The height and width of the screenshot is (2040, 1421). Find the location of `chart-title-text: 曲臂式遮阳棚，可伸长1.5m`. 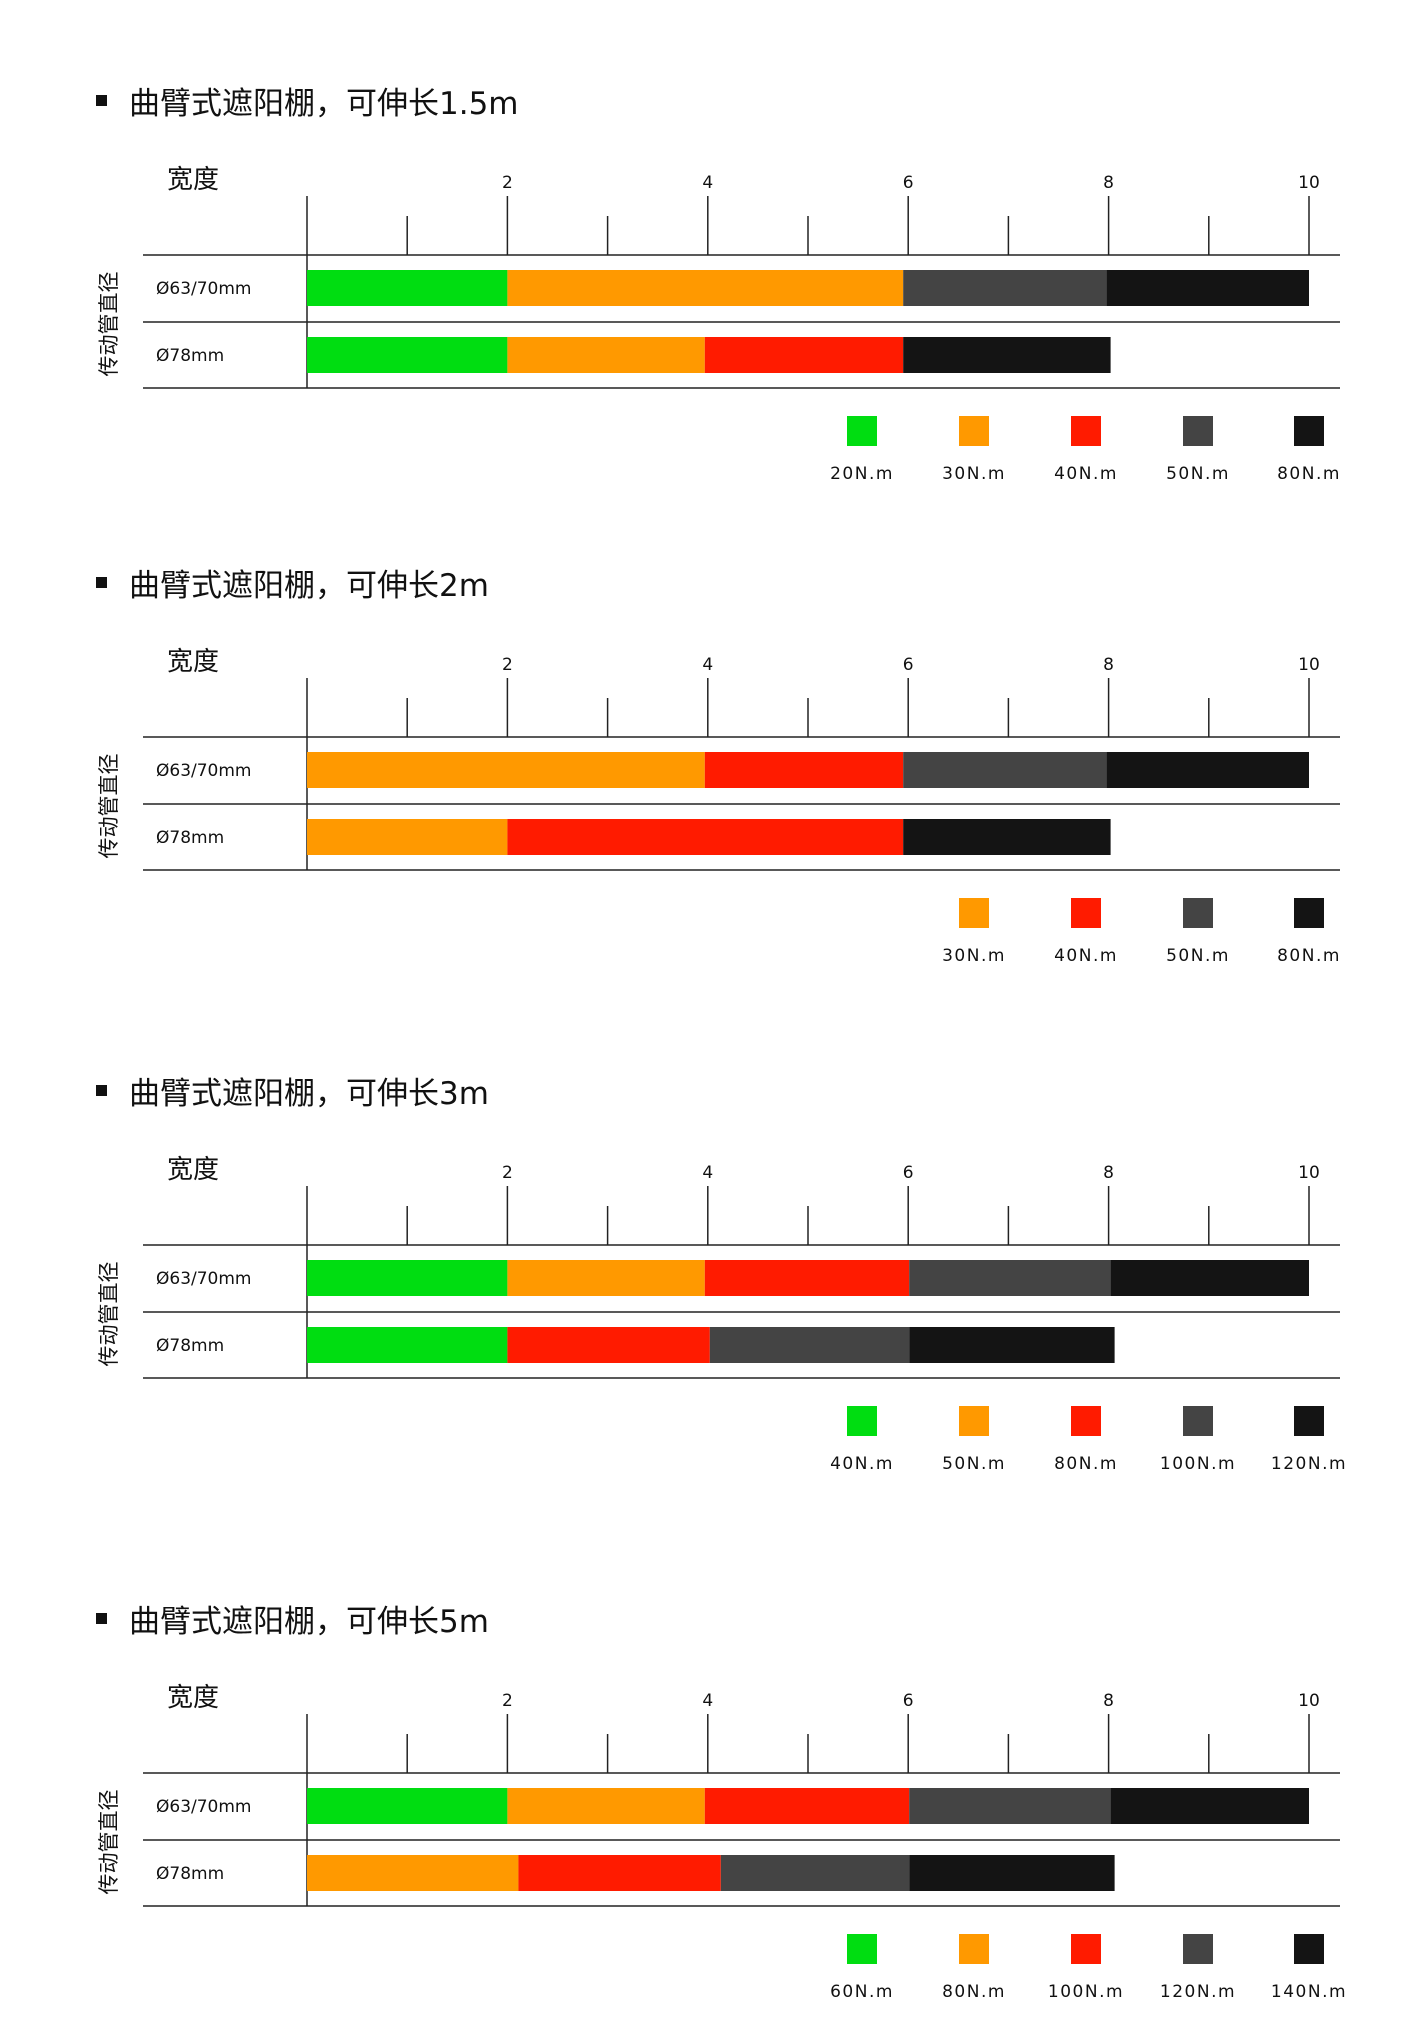

chart-title-text: 曲臂式遮阳棚，可伸长1.5m is located at coordinates (324, 104).